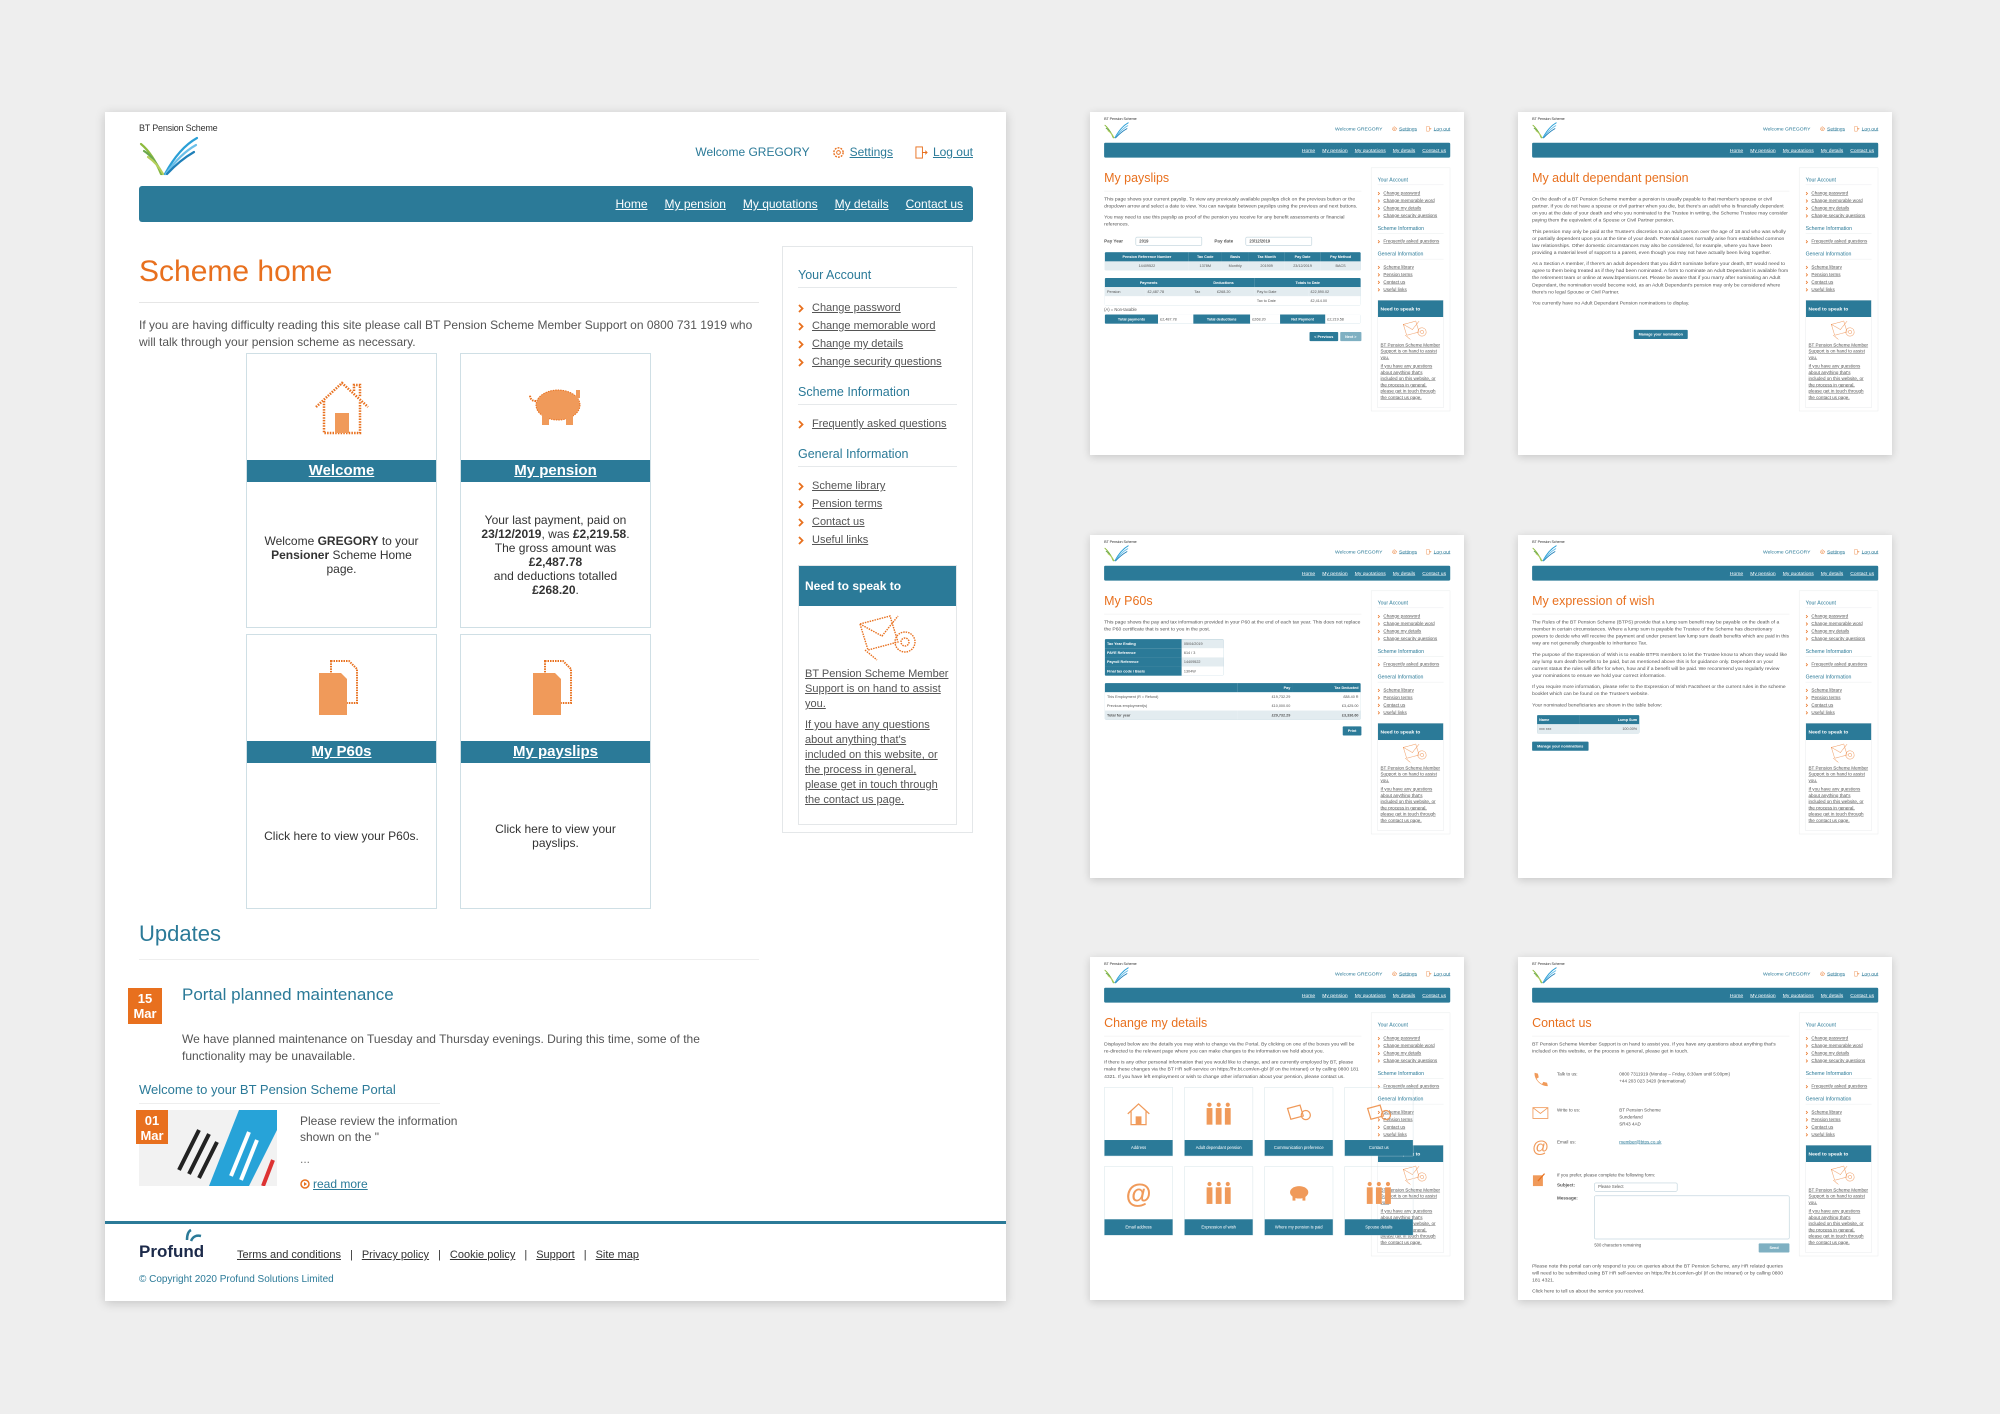  I want to click on pay-year-select: 2019, so click(1168, 241).